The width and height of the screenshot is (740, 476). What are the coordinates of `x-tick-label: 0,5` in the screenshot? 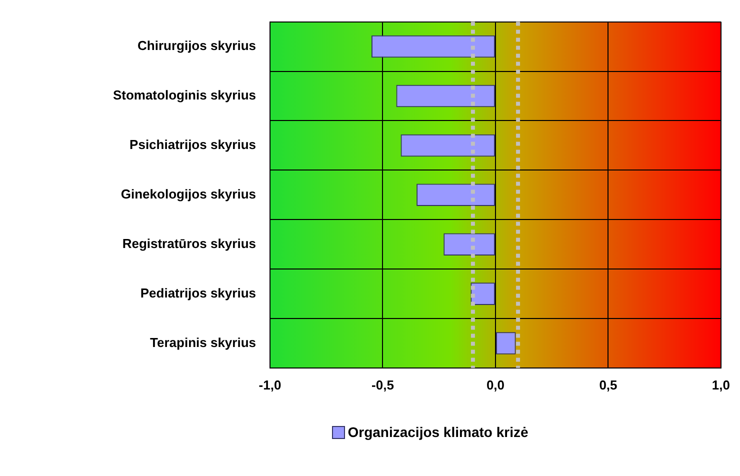 It's located at (608, 384).